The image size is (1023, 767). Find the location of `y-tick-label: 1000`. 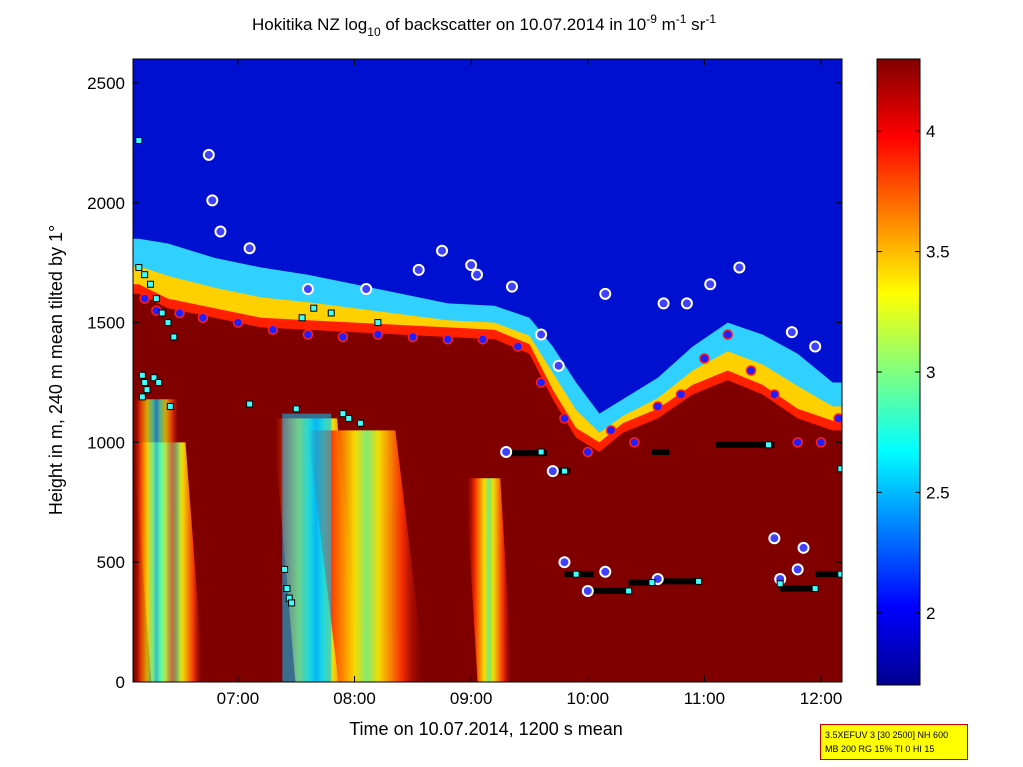

y-tick-label: 1000 is located at coordinates (106, 442).